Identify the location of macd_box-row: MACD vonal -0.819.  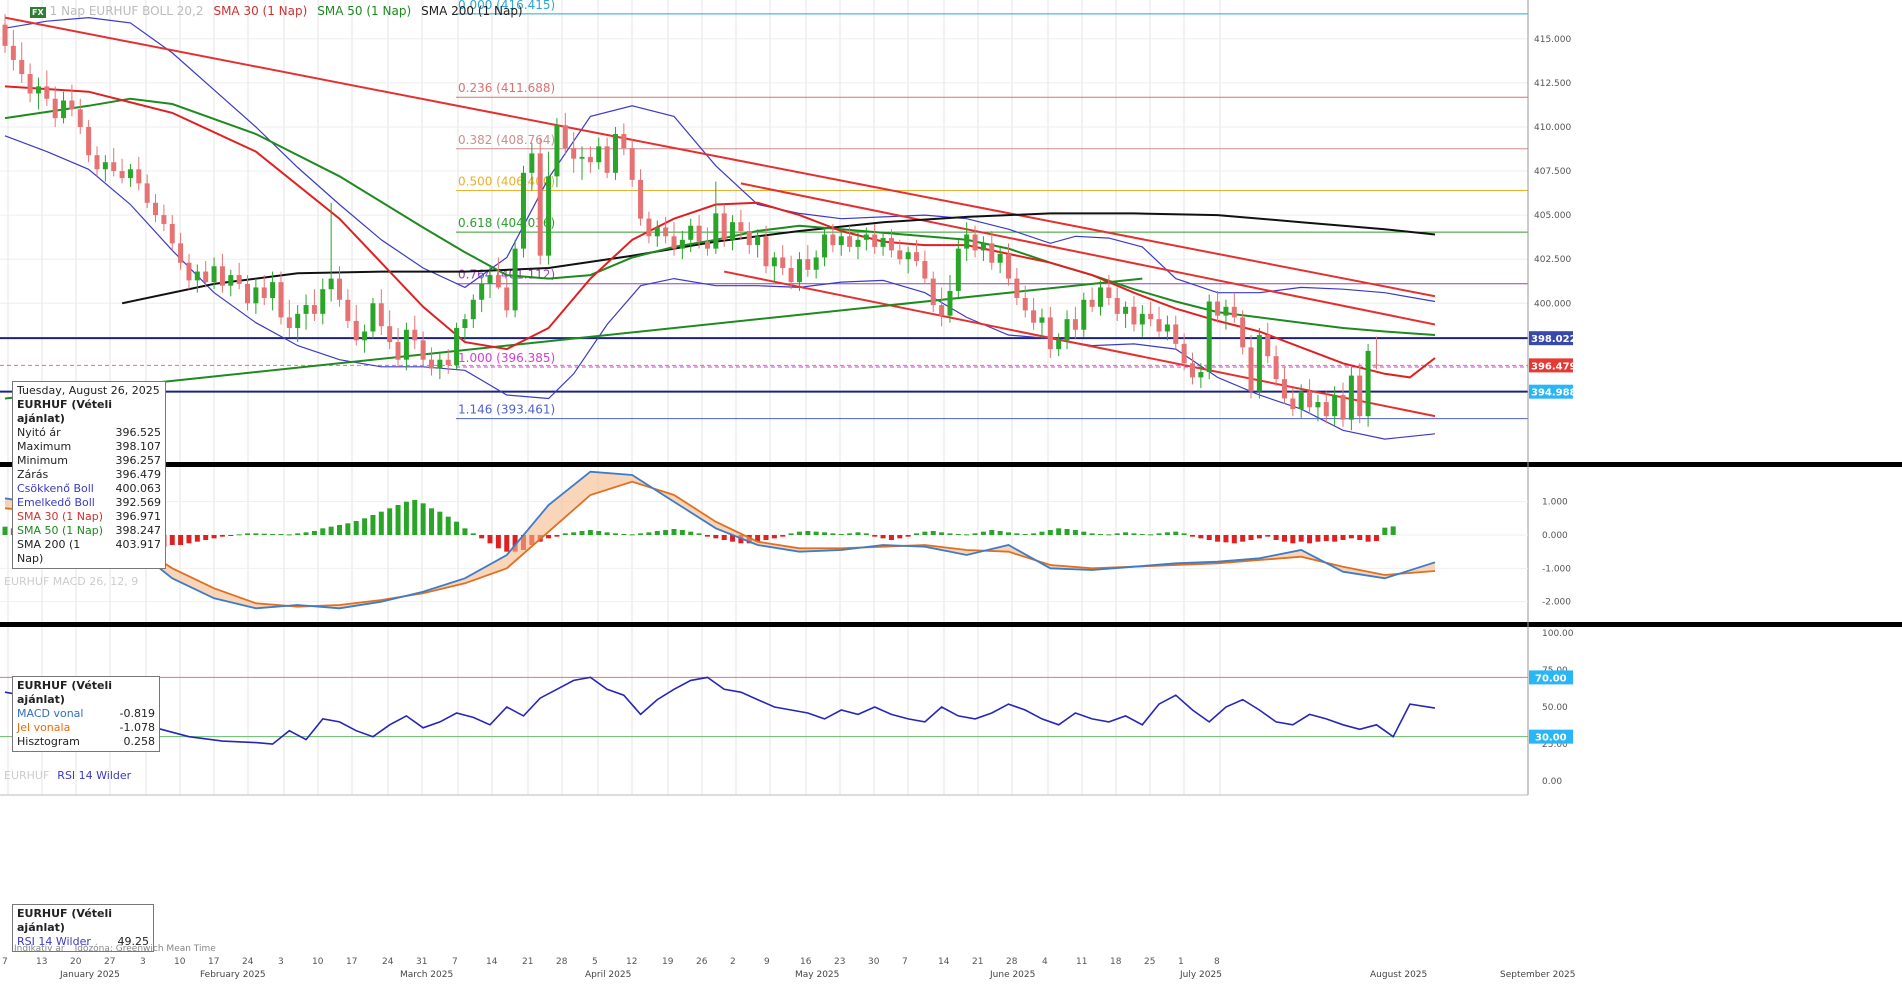
(86, 714).